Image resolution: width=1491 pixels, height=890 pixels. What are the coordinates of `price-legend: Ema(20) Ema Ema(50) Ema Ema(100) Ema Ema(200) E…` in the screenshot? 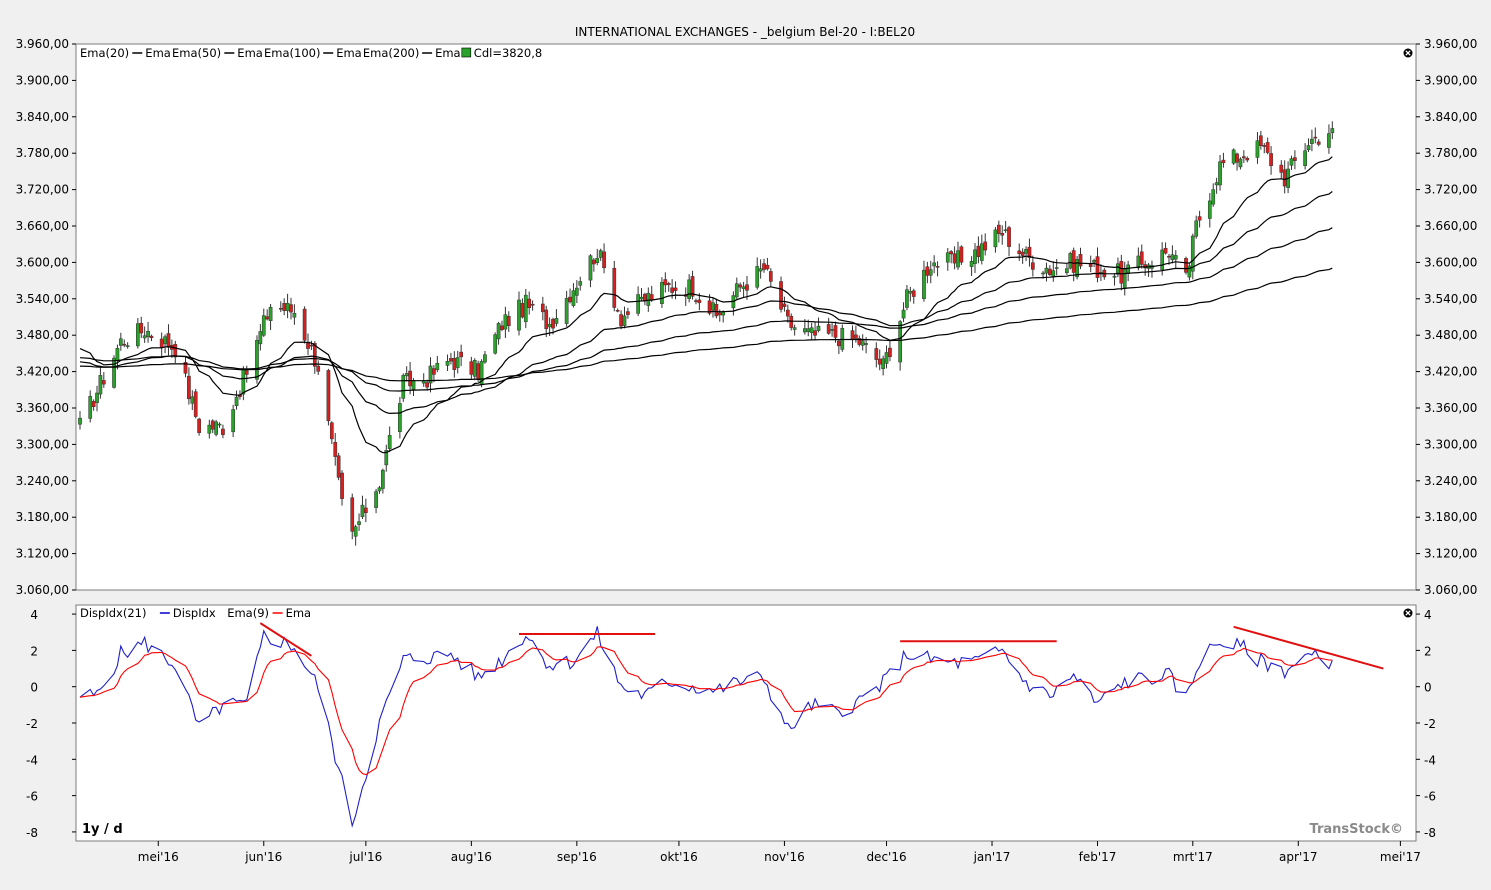 It's located at (311, 53).